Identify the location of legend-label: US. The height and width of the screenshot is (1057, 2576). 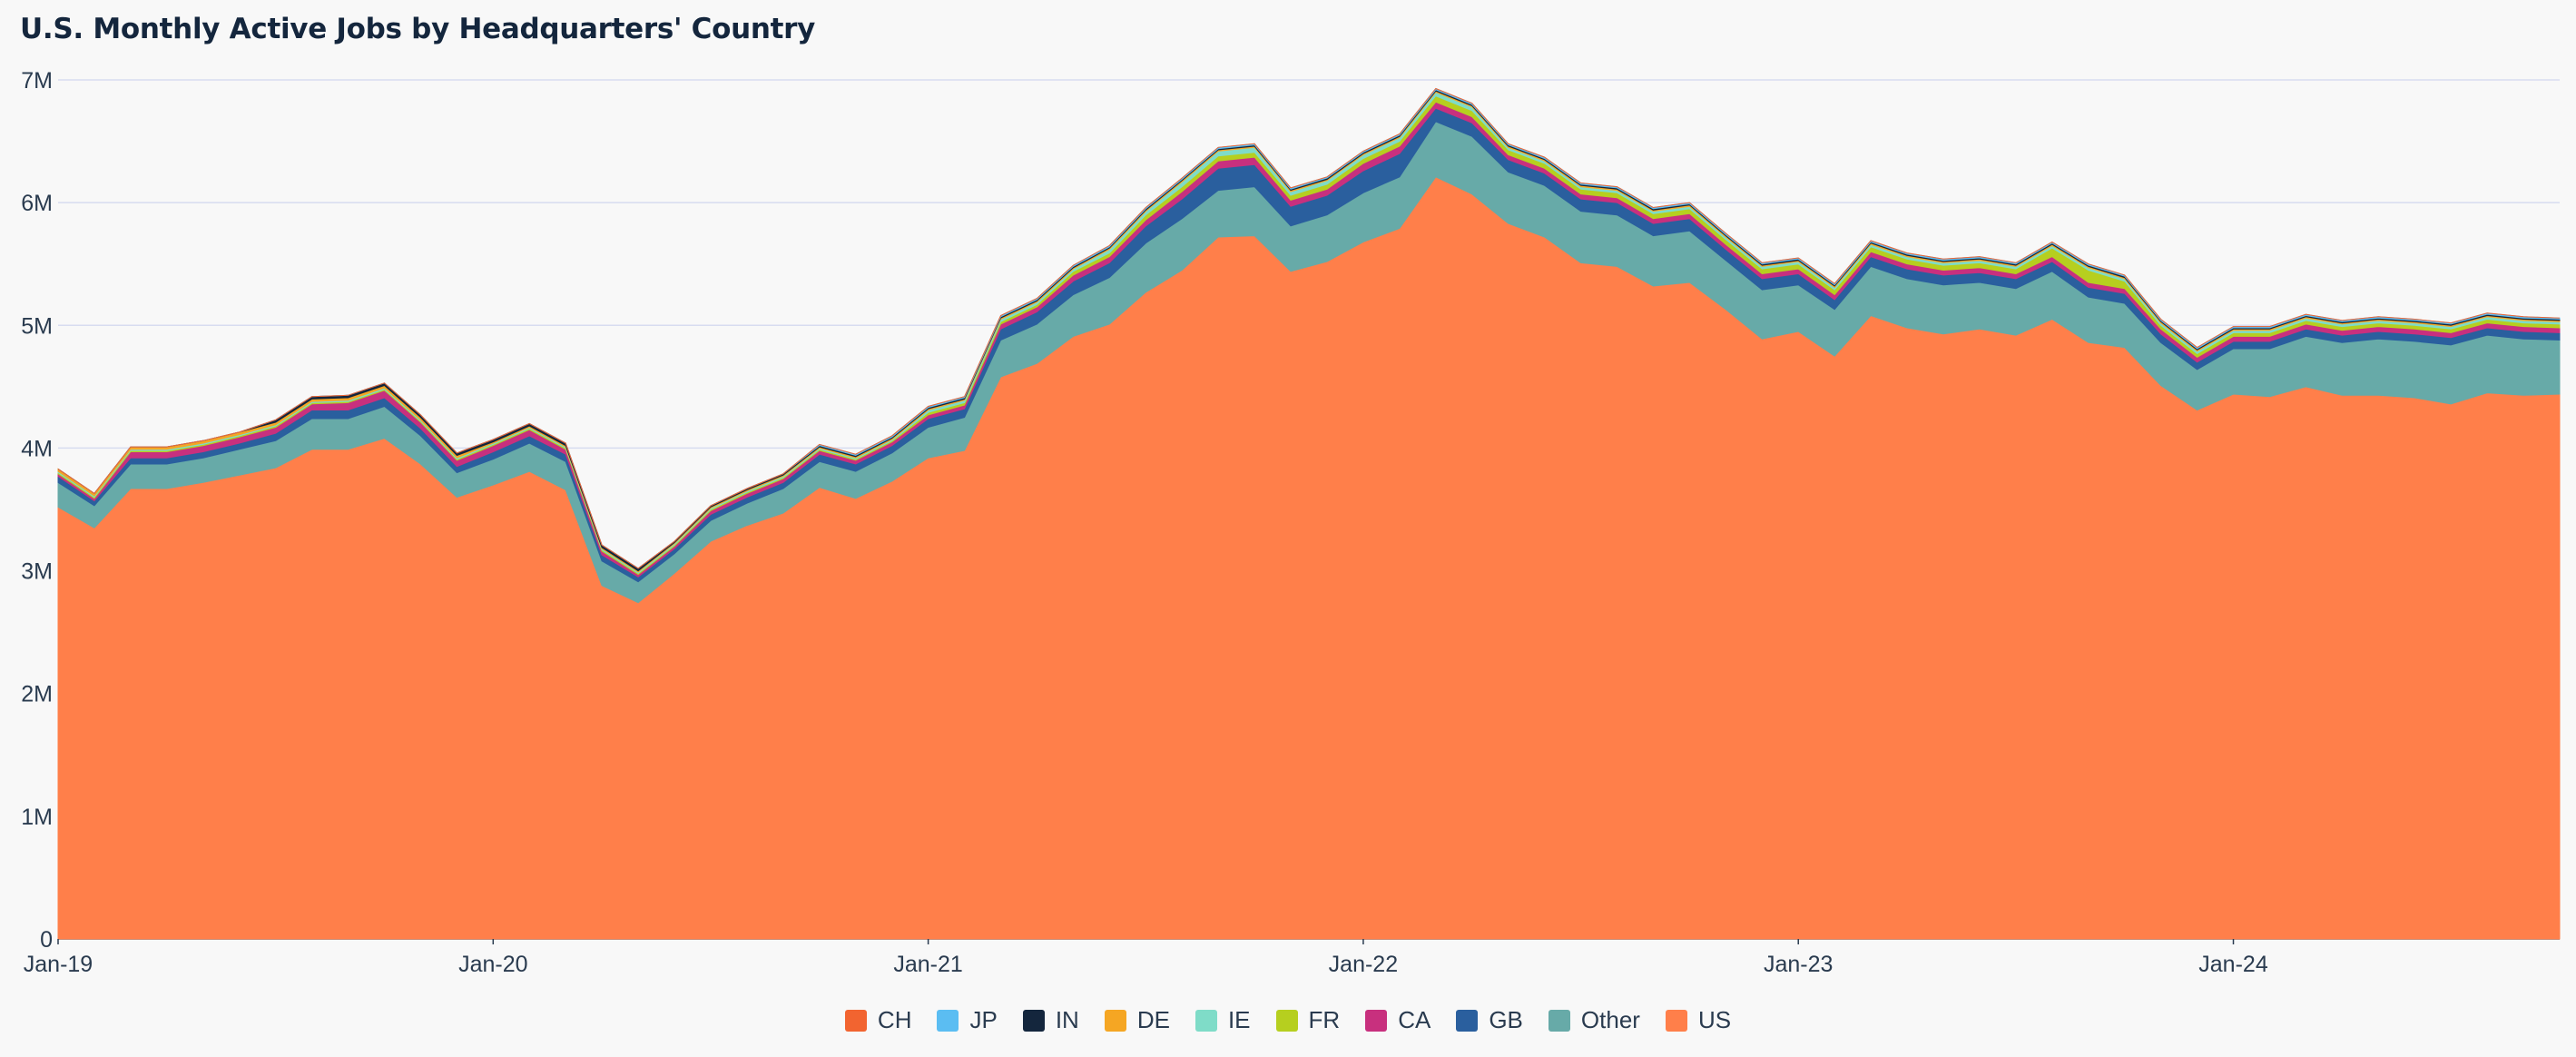
(1714, 1019).